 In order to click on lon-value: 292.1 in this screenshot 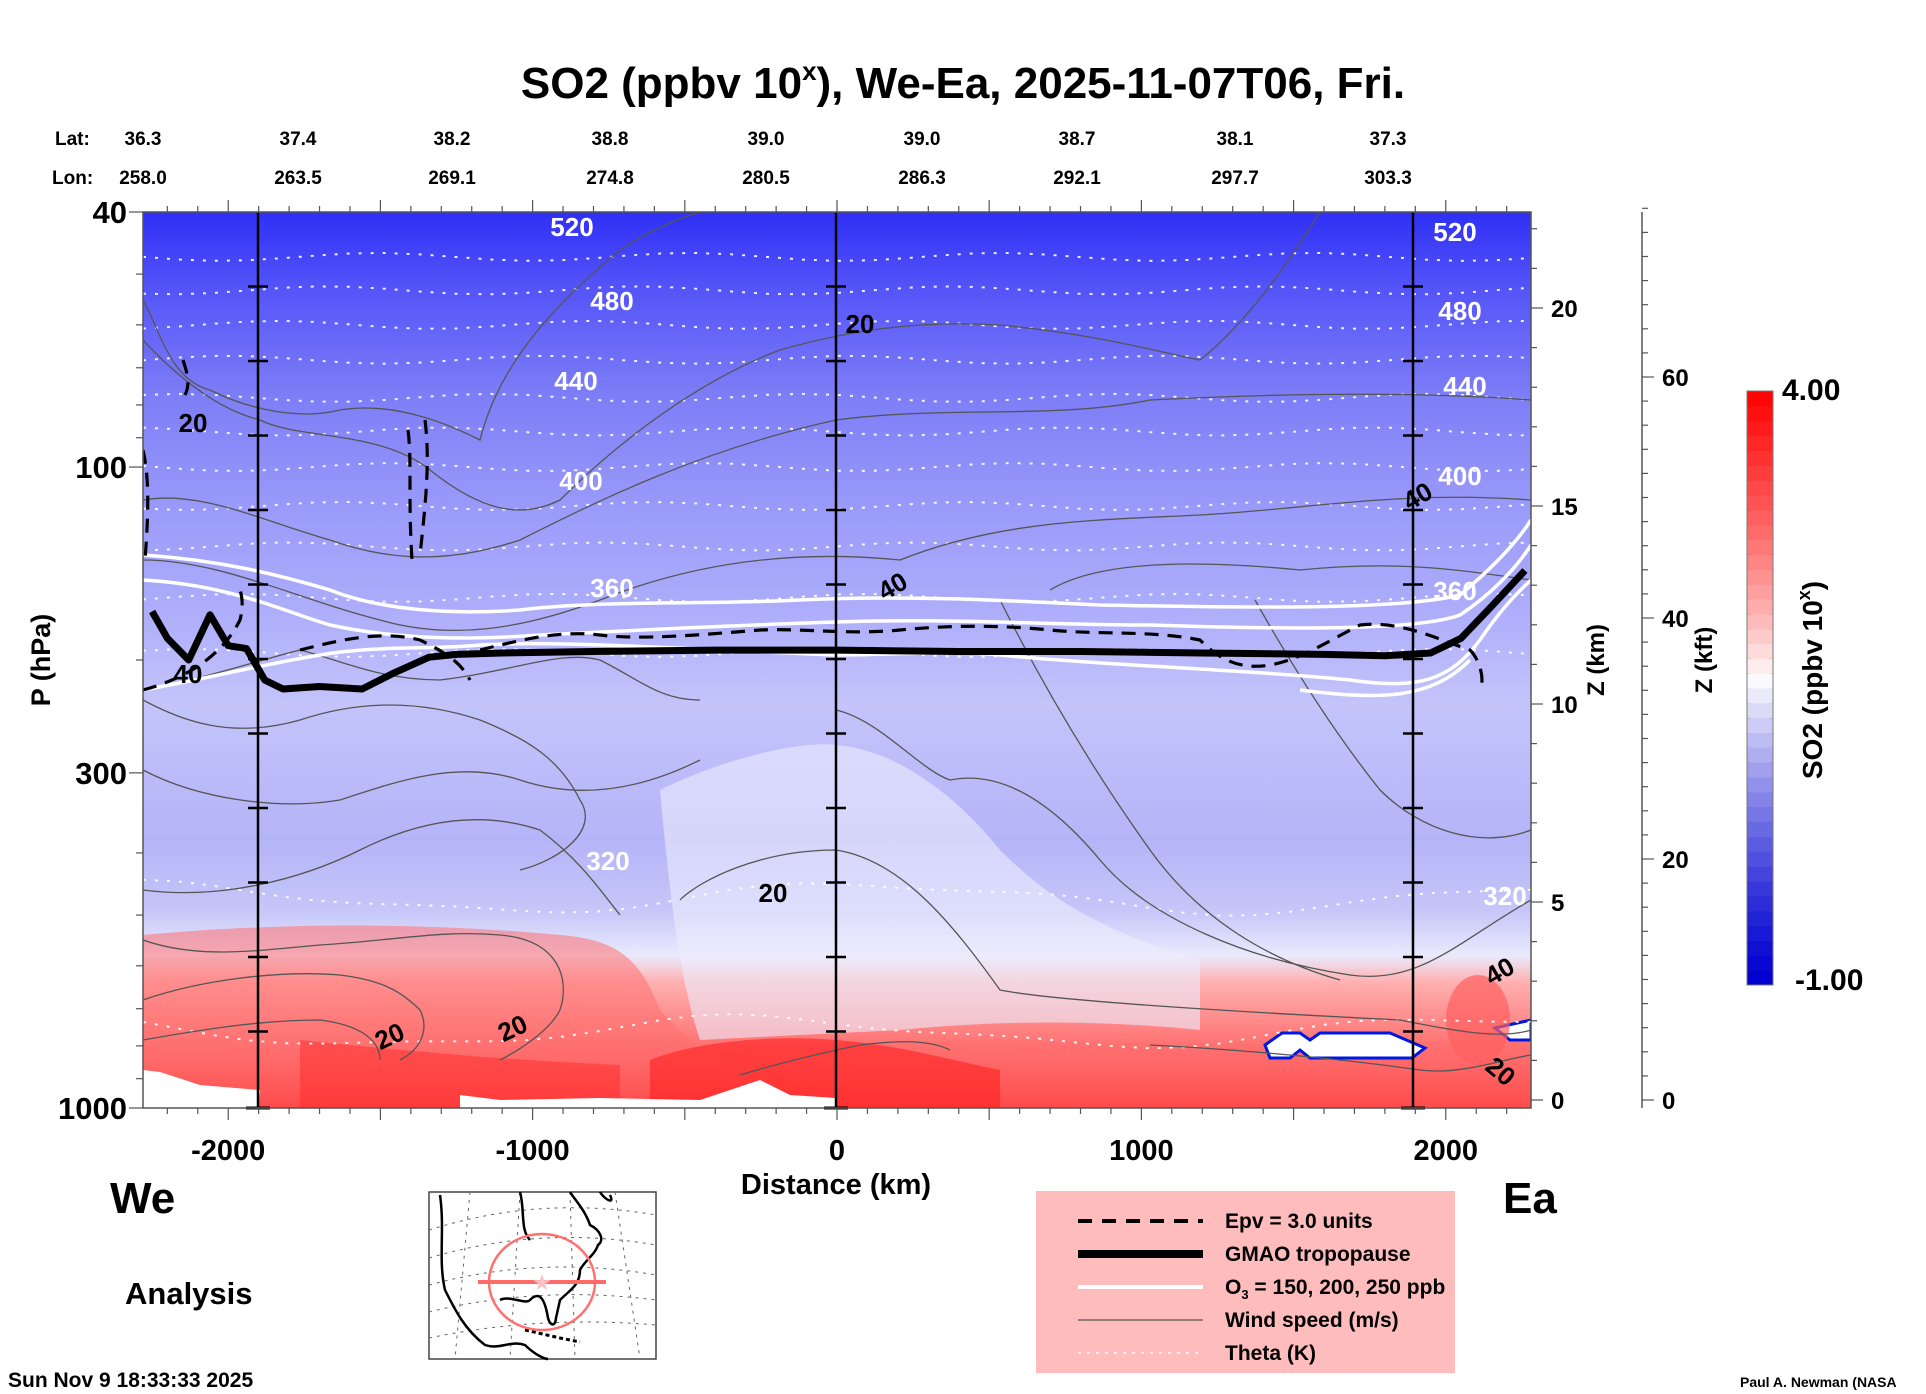, I will do `click(1077, 178)`.